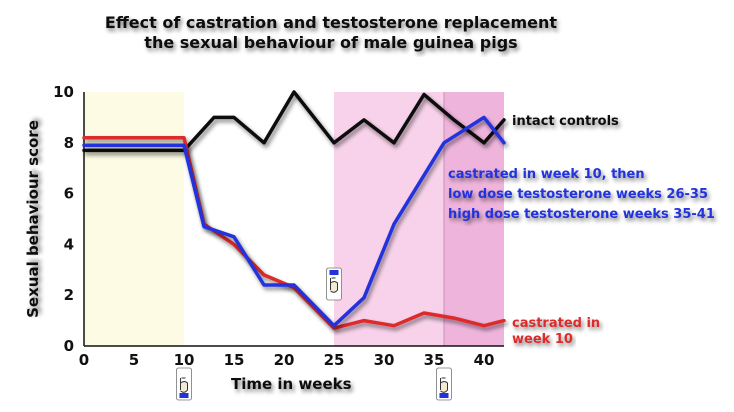 The height and width of the screenshot is (412, 734). Describe the element at coordinates (184, 360) in the screenshot. I see `x-tick-label: 10` at that location.